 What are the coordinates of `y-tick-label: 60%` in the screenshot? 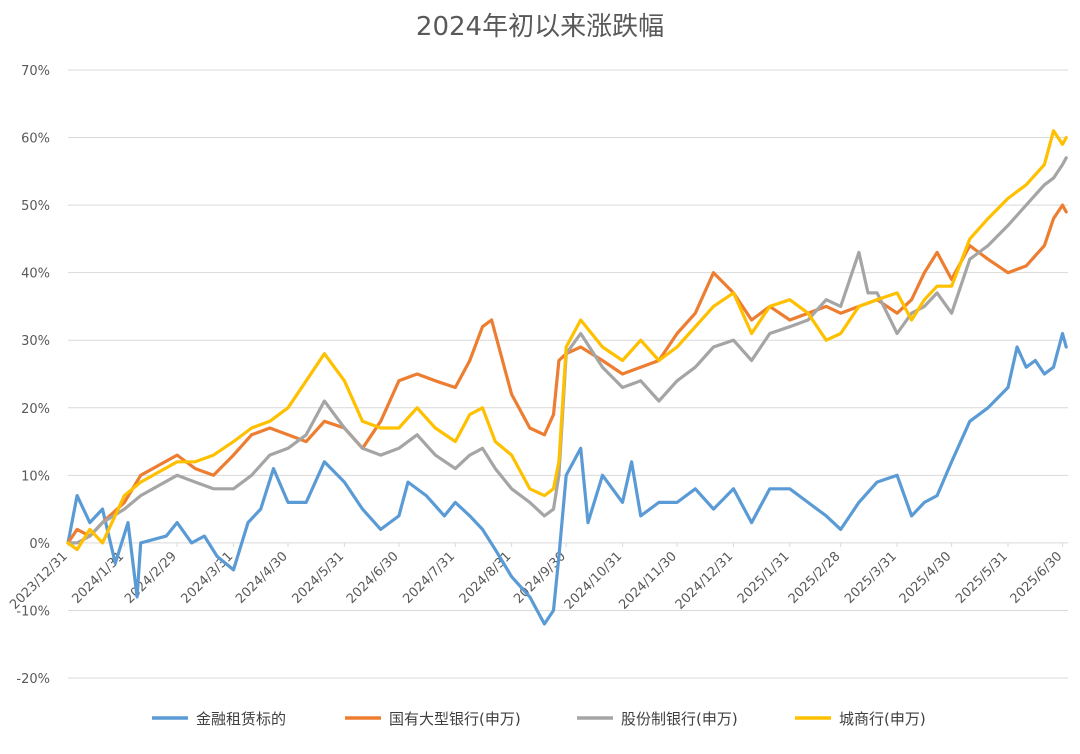 It's located at (35, 139).